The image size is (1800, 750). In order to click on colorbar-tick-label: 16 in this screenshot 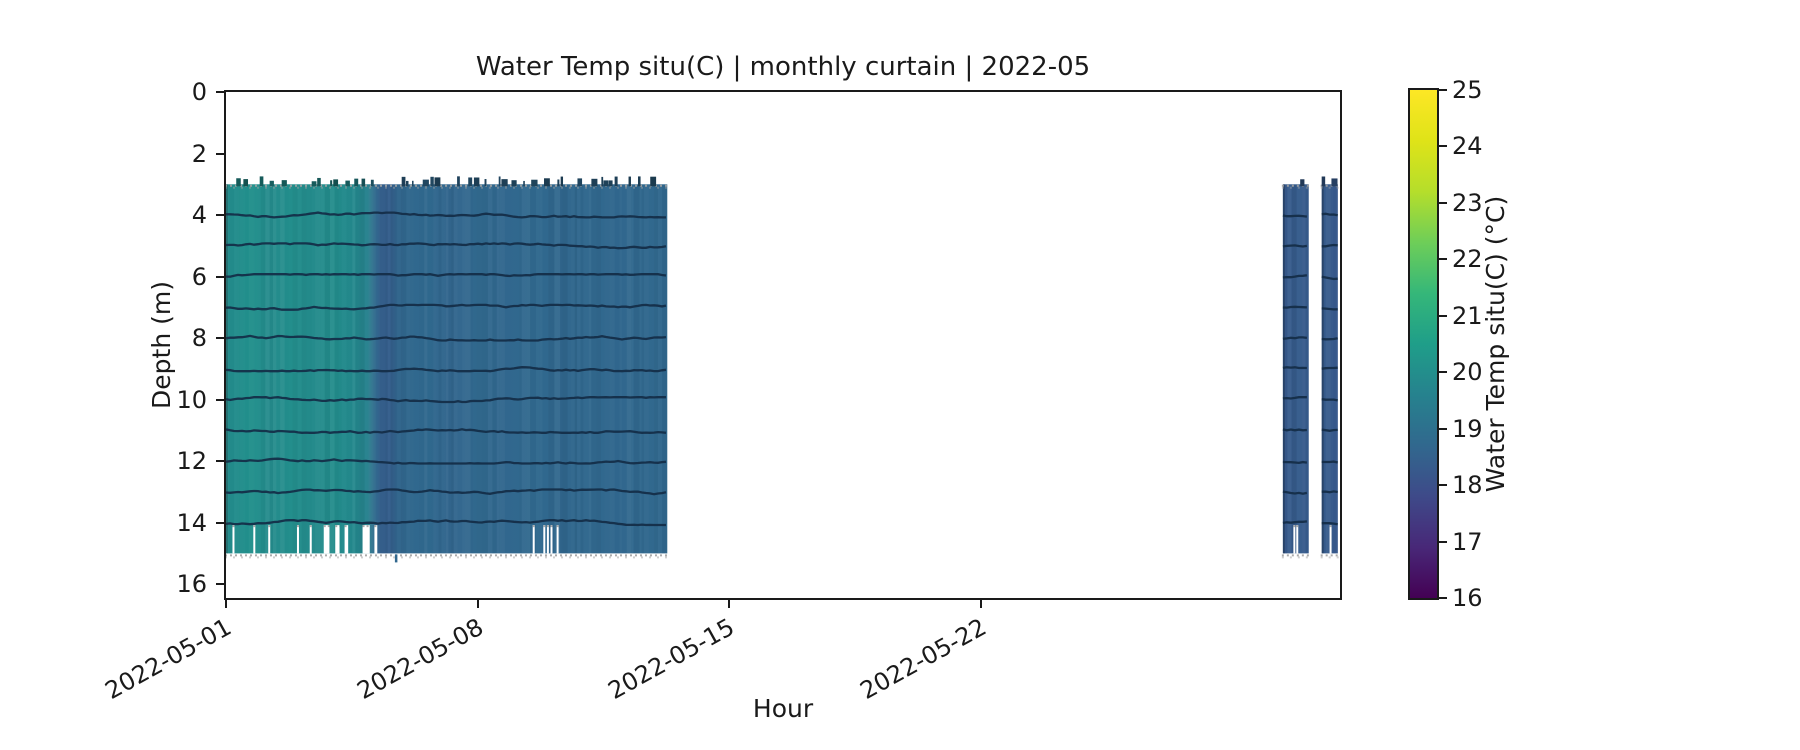, I will do `click(1467, 598)`.